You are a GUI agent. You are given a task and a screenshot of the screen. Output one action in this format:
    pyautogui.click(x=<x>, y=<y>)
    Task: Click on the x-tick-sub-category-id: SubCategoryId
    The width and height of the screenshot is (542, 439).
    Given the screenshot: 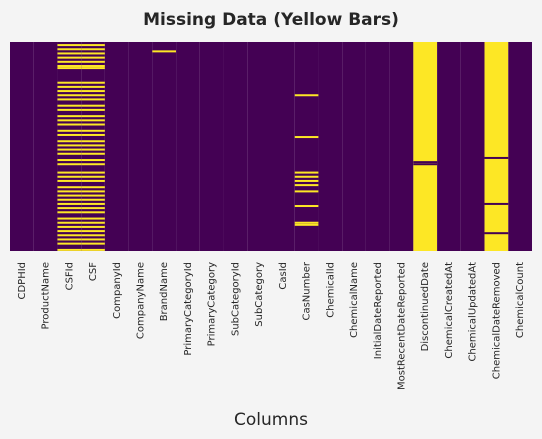 What is the action you would take?
    pyautogui.click(x=235, y=299)
    